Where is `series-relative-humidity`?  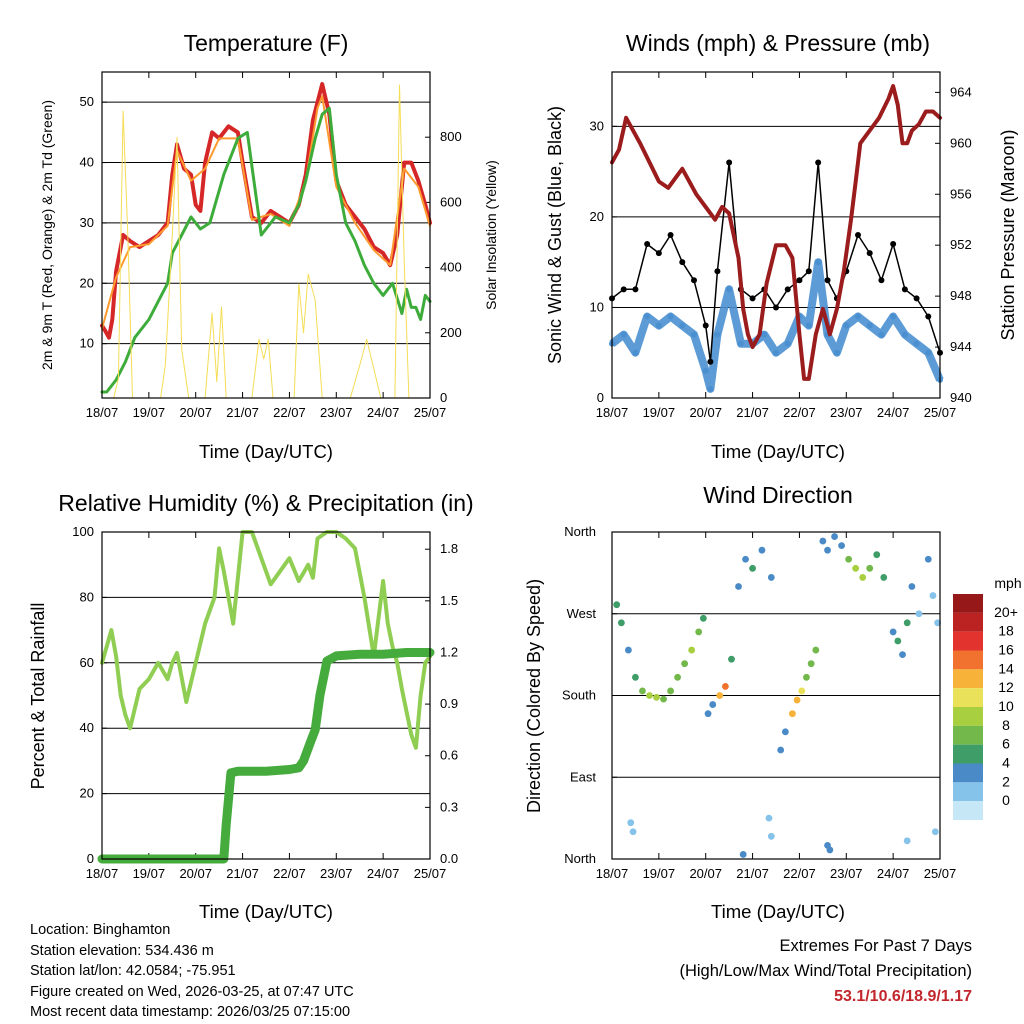 series-relative-humidity is located at coordinates (266, 640).